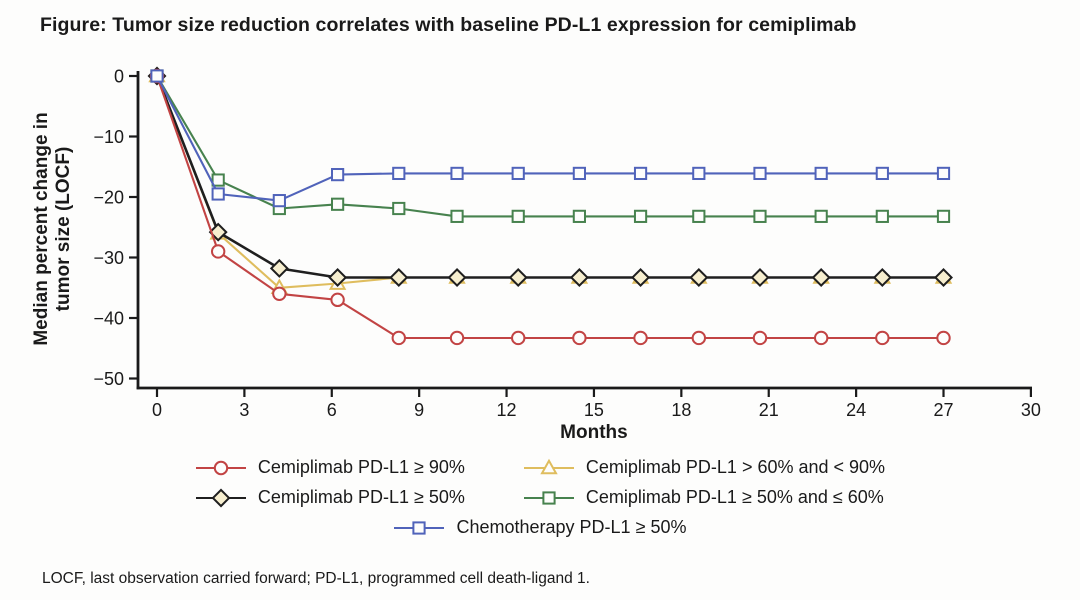  I want to click on legend-swatch-triangle, so click(548, 466).